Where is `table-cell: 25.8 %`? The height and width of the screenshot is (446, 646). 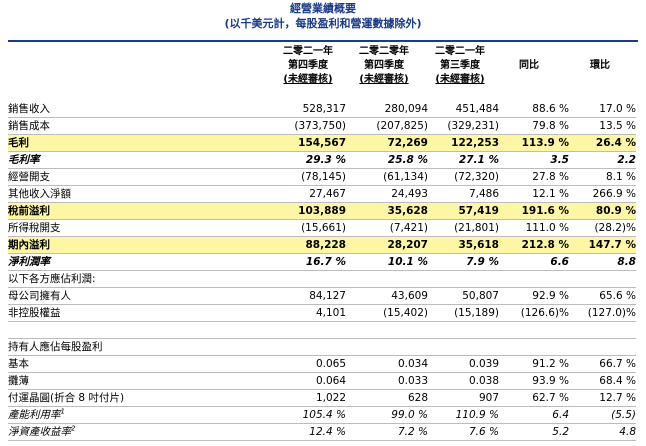
table-cell: 25.8 % is located at coordinates (387, 160).